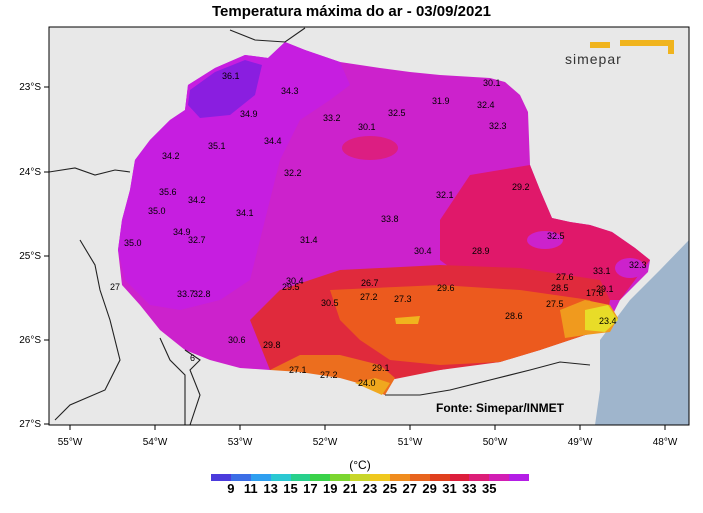  What do you see at coordinates (272, 345) in the screenshot?
I see `station-value: 29.8` at bounding box center [272, 345].